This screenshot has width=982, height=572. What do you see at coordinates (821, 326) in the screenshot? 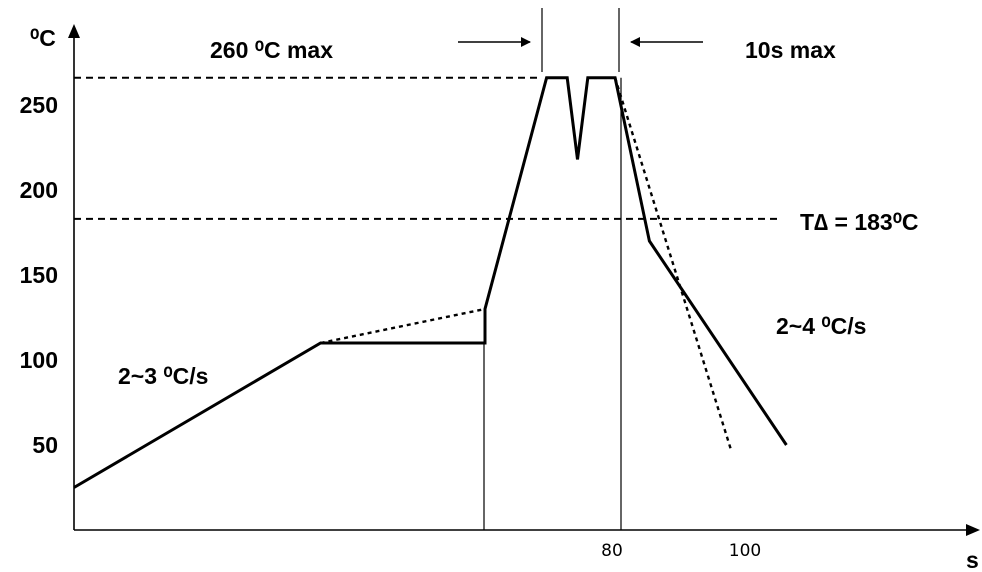
I see `annotation-ramp-down: 2~4 ⁰C/s` at bounding box center [821, 326].